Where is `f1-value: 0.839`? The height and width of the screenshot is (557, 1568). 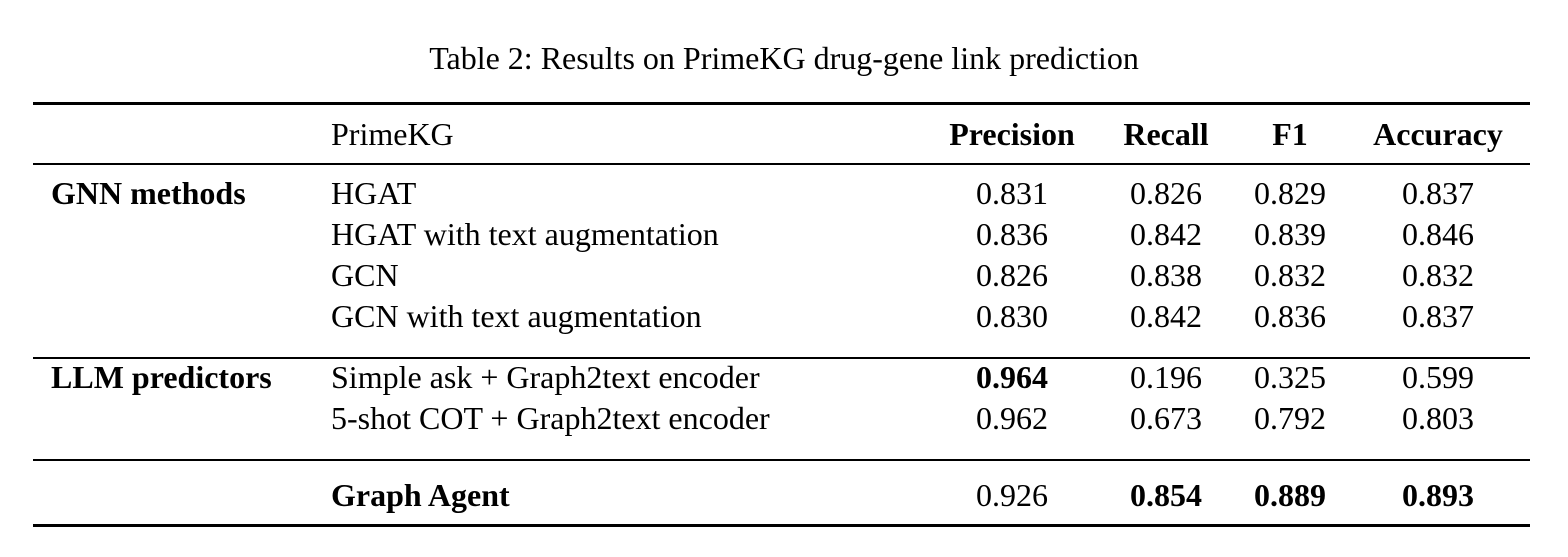
f1-value: 0.839 is located at coordinates (1290, 234).